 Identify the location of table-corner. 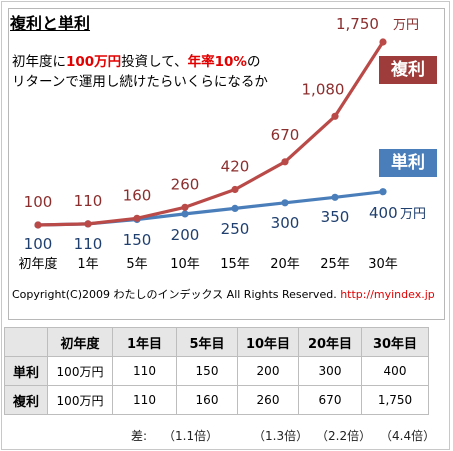
(26, 342).